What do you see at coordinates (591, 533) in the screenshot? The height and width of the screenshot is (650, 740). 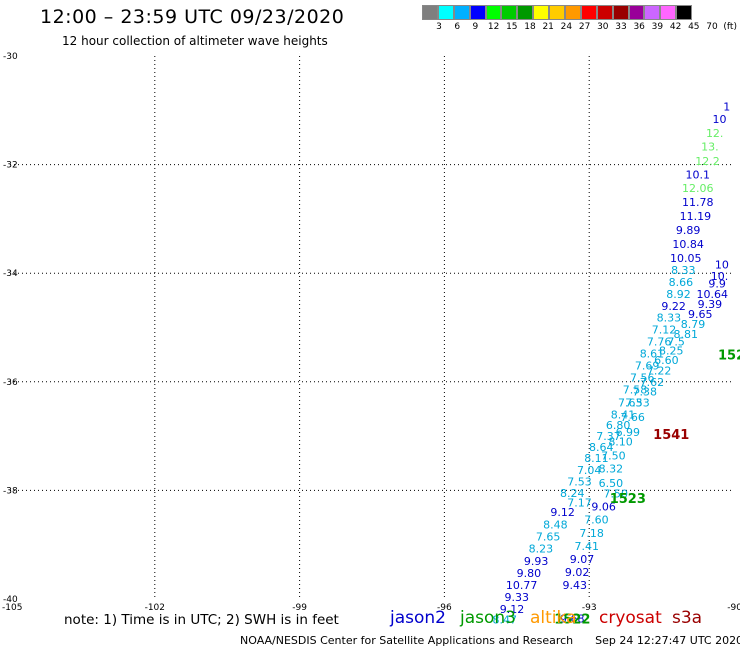 I see `wave-height-value: 7.18` at bounding box center [591, 533].